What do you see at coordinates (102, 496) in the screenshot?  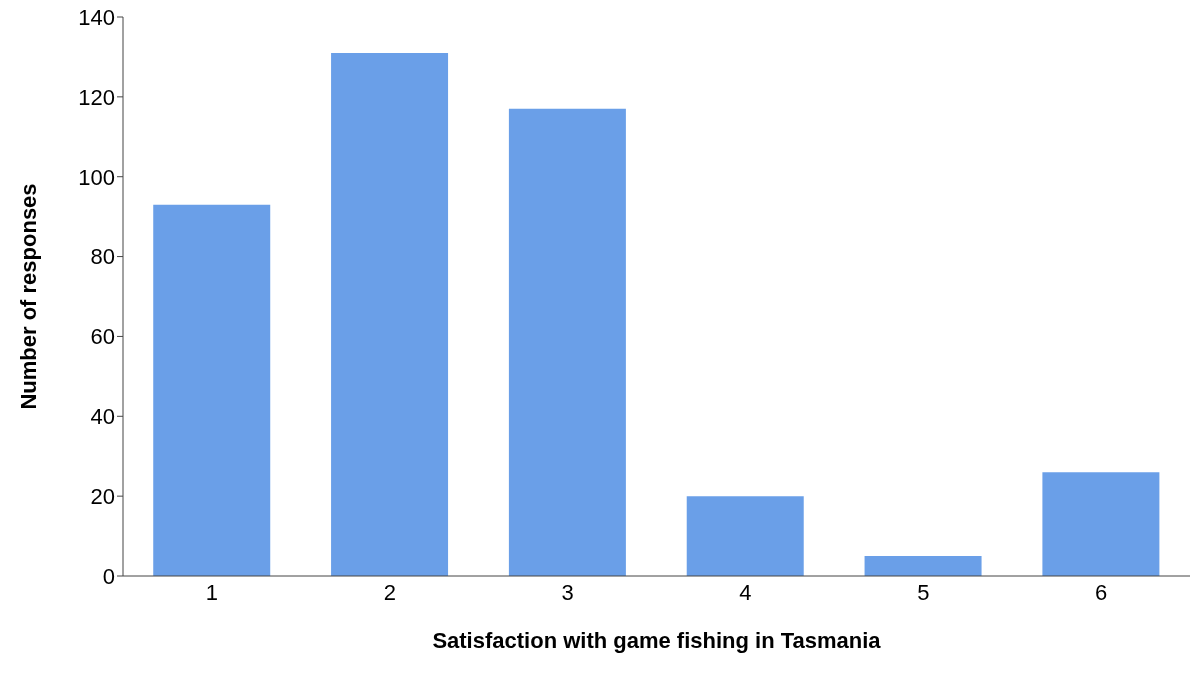 I see `y-tick-label: 20` at bounding box center [102, 496].